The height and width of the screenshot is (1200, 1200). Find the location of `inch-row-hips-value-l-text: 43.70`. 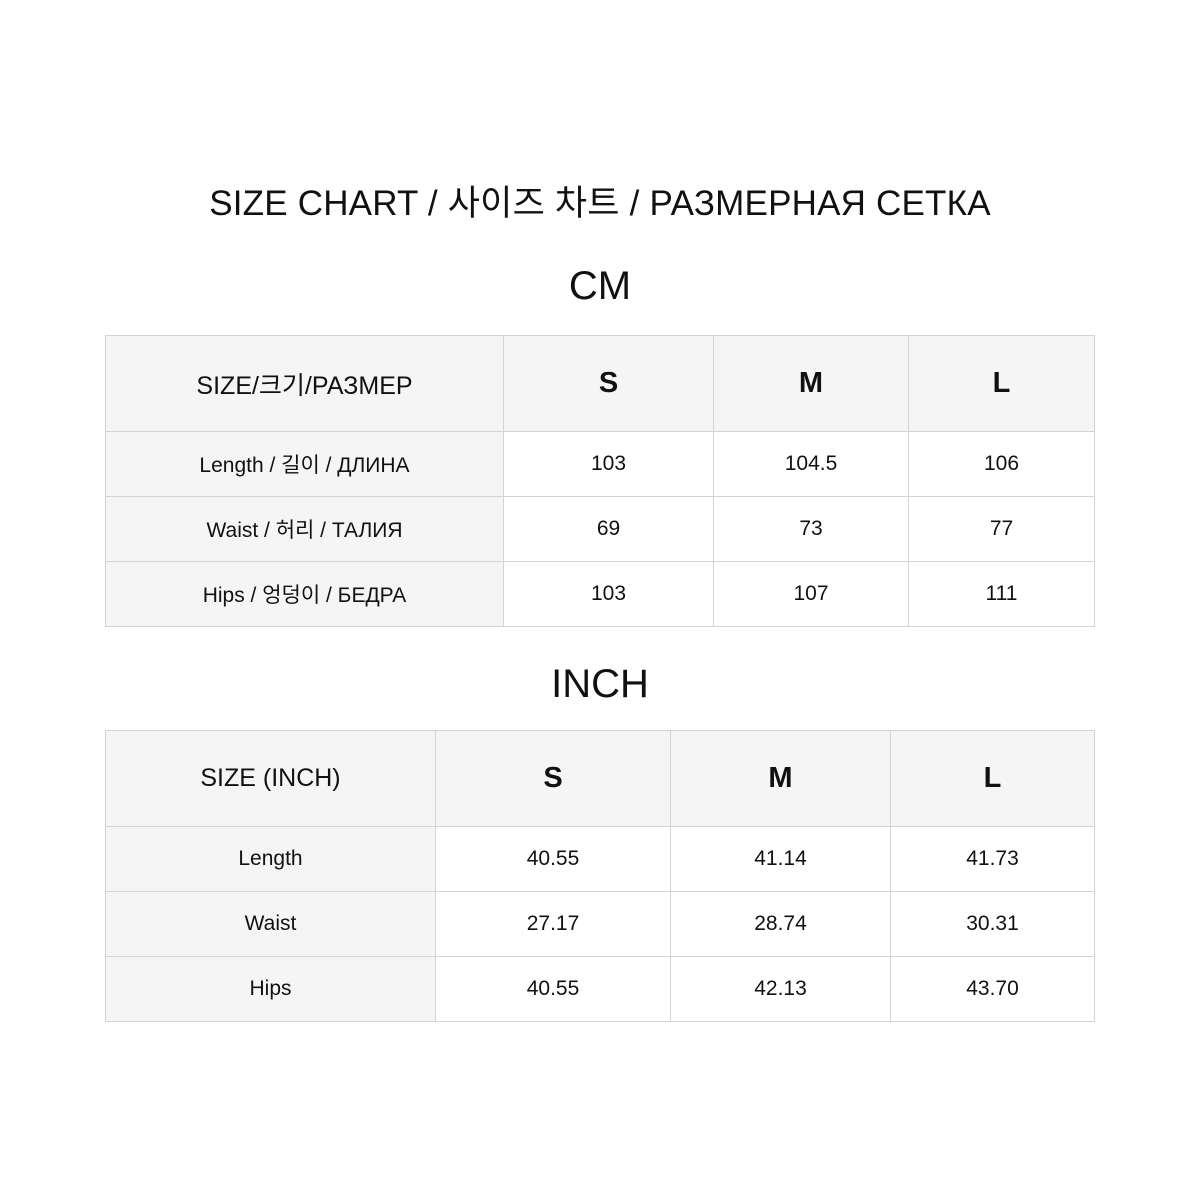

inch-row-hips-value-l-text: 43.70 is located at coordinates (992, 988).